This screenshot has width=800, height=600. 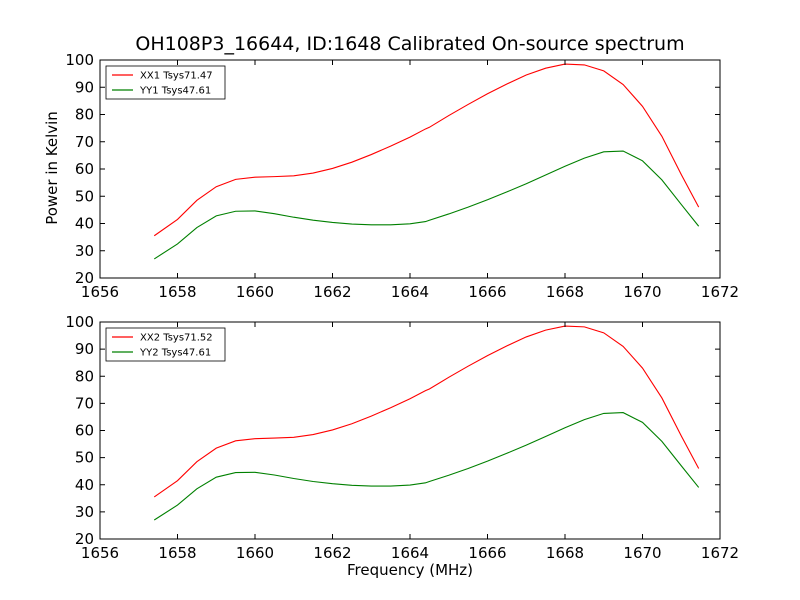 What do you see at coordinates (410, 553) in the screenshot?
I see `panel-2-x-tick-label-5: 1664` at bounding box center [410, 553].